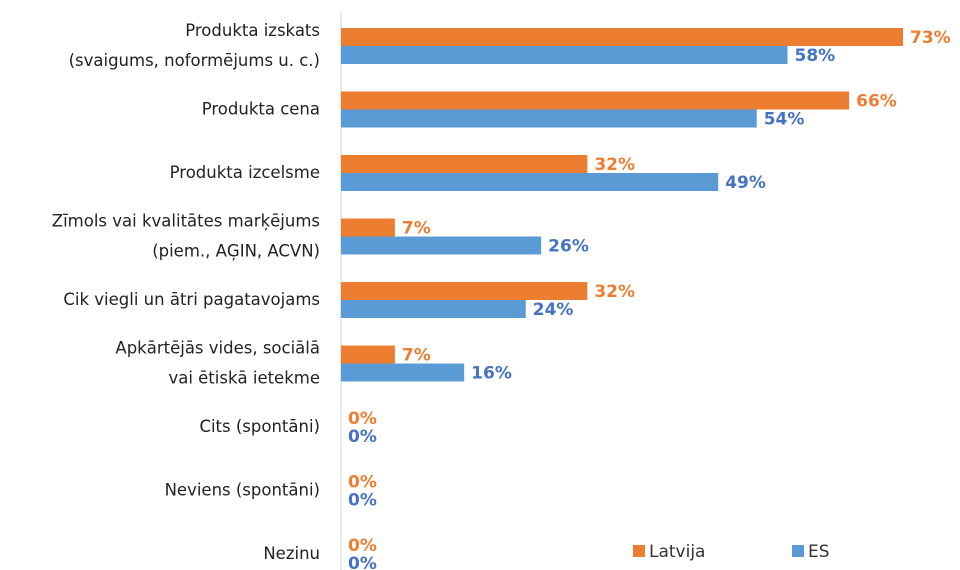 This screenshot has height=570, width=960. What do you see at coordinates (784, 120) in the screenshot?
I see `value-label: 54%` at bounding box center [784, 120].